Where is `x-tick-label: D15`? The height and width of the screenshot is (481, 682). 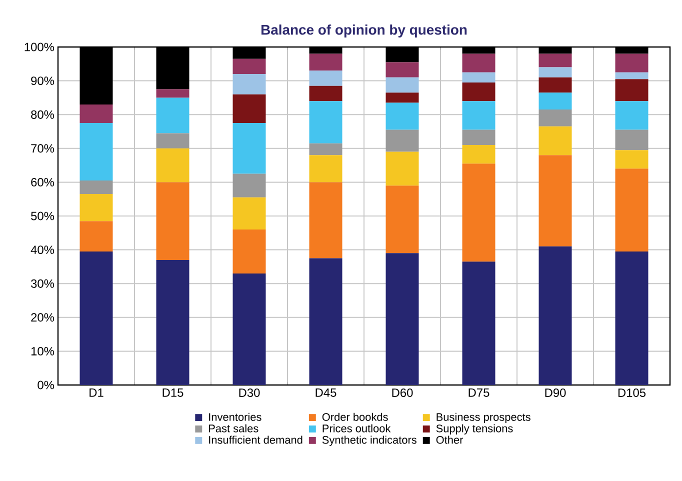
x-tick-label: D15 is located at coordinates (173, 392).